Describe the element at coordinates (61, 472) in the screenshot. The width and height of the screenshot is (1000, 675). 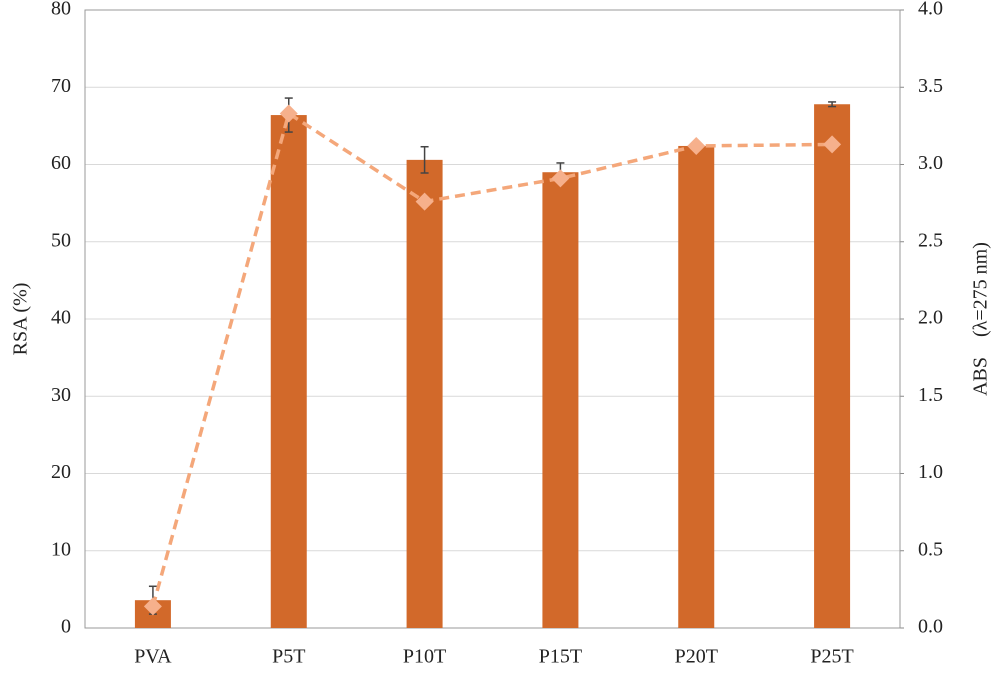
I see `y-tick-label: 20` at that location.